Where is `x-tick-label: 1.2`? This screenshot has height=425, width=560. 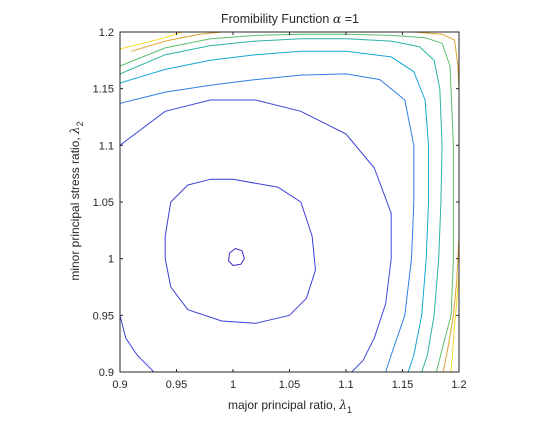
x-tick-label: 1.2 is located at coordinates (458, 385).